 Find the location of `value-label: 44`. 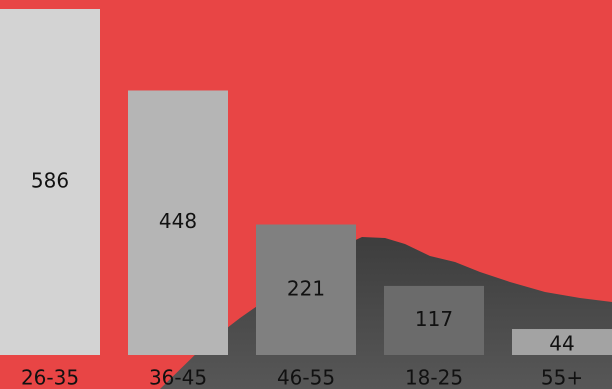

value-label: 44 is located at coordinates (561, 344).